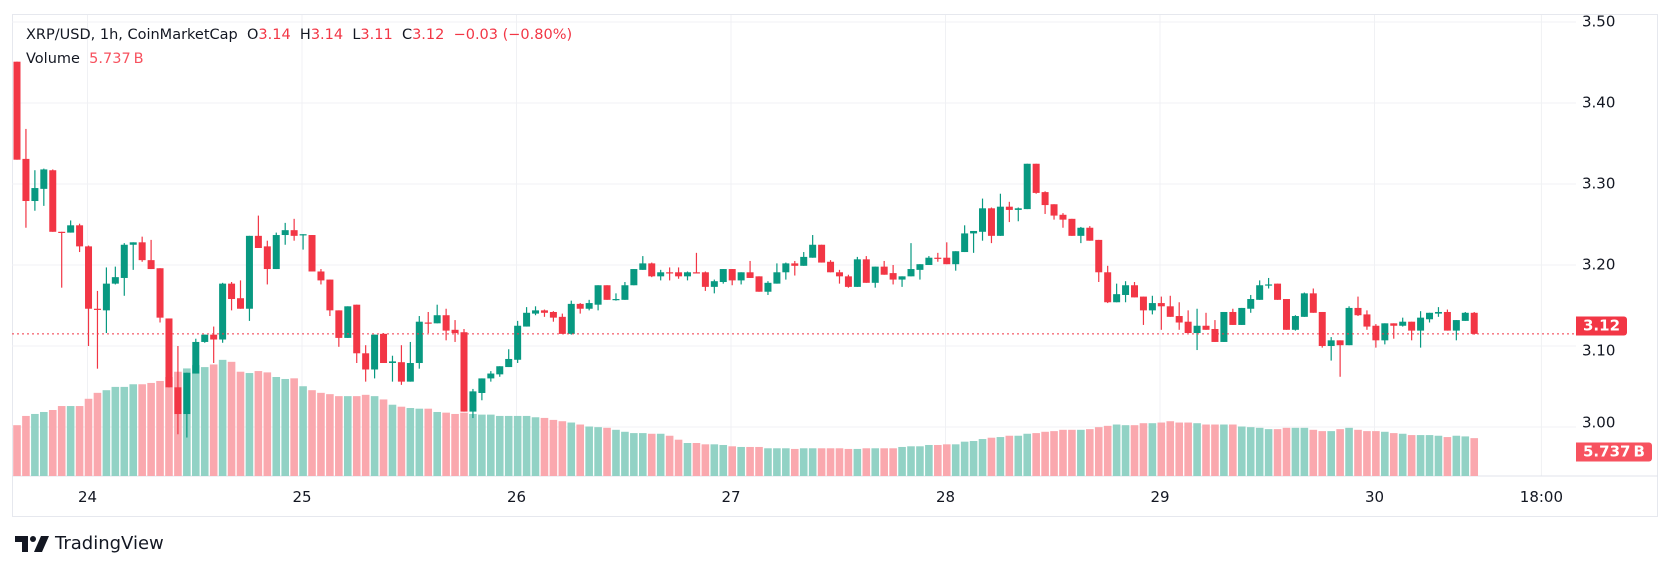  What do you see at coordinates (1599, 350) in the screenshot?
I see `price-tick-label: 3.10` at bounding box center [1599, 350].